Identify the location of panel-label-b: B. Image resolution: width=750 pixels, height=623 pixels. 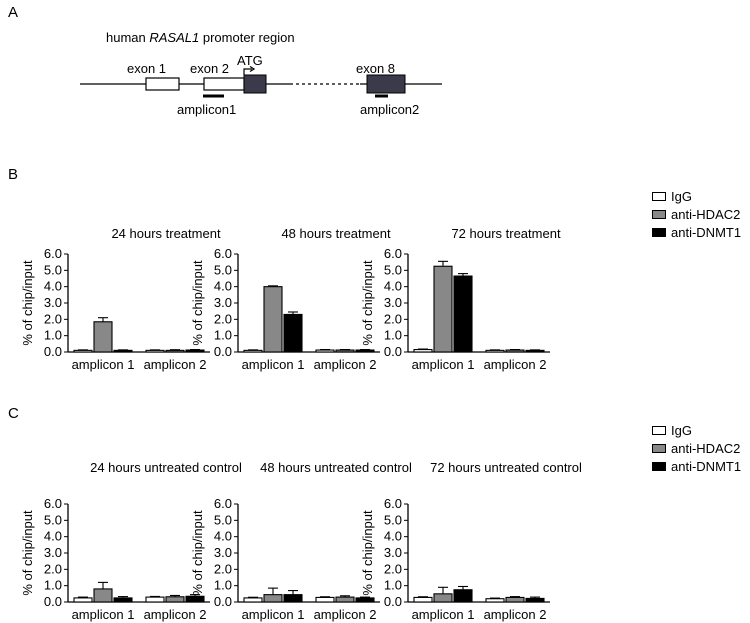
(13, 174).